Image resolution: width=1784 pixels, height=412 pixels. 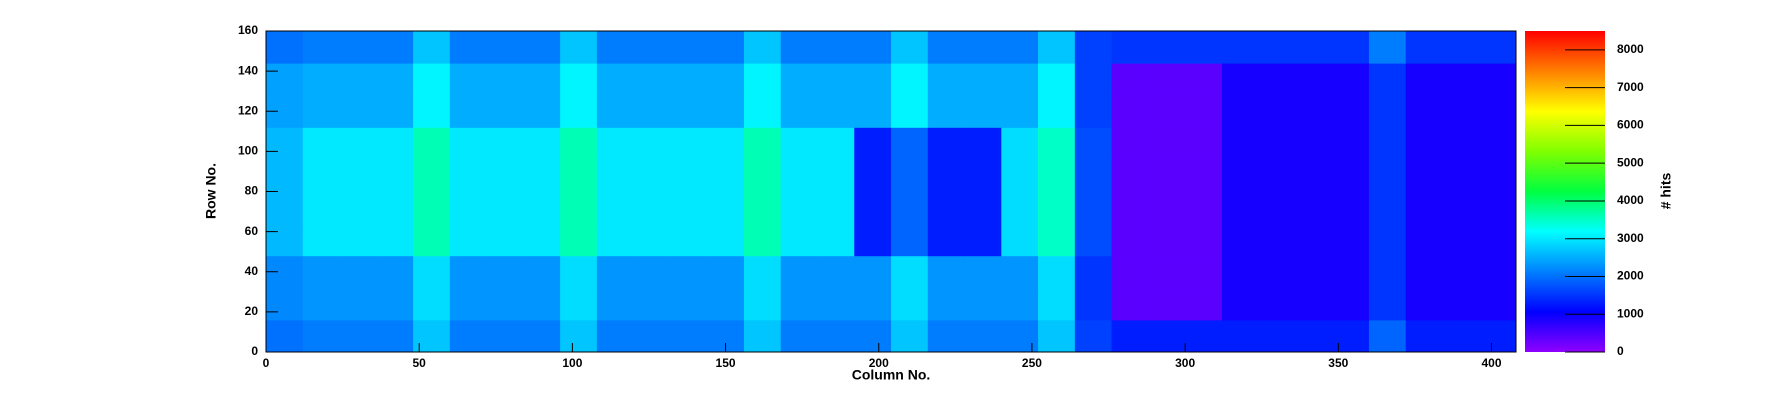 I want to click on y-tick-label: 60, so click(x=252, y=231).